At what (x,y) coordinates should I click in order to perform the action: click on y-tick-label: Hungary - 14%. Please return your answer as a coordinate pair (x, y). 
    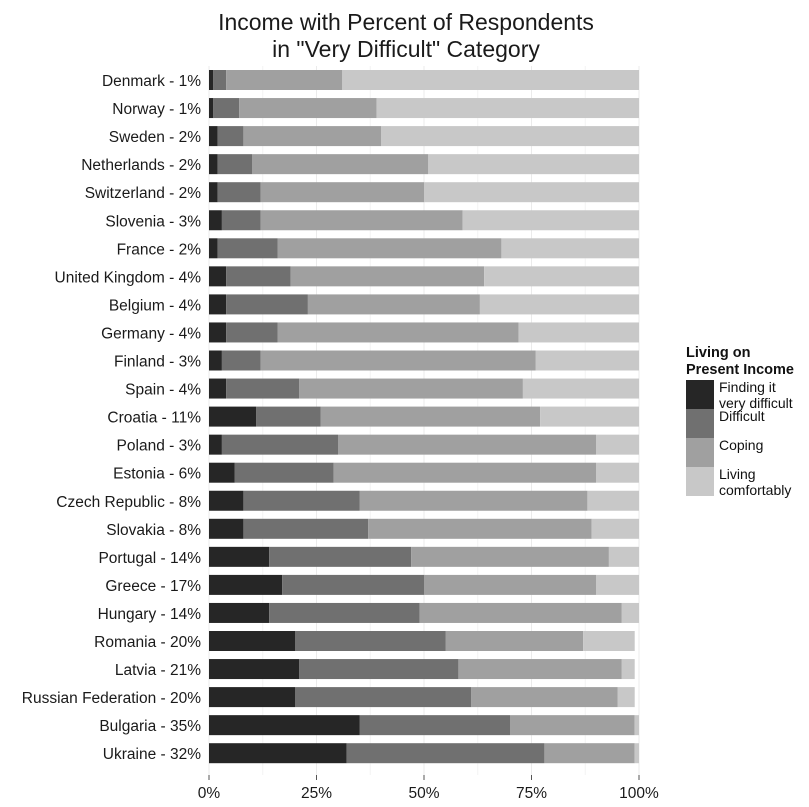
    Looking at the image, I should click on (150, 614).